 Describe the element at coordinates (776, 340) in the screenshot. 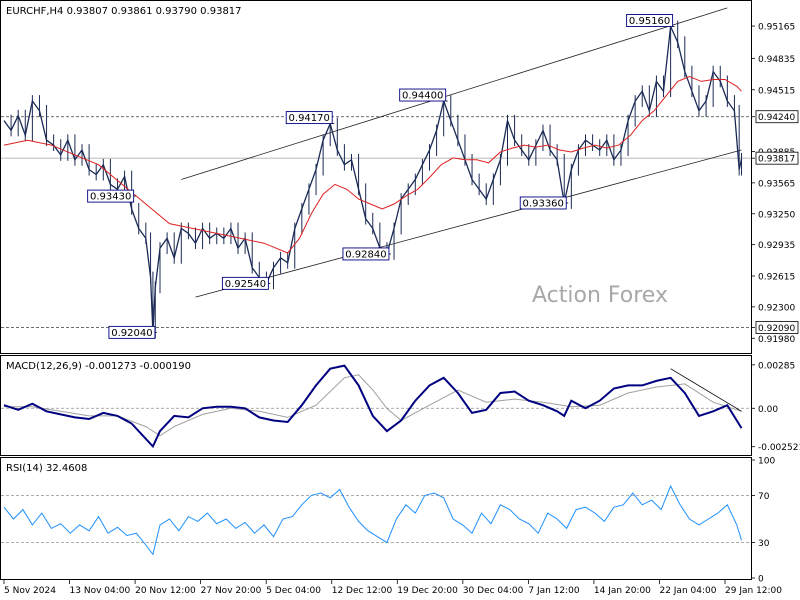

I see `y-tick-label: 0.91980` at that location.